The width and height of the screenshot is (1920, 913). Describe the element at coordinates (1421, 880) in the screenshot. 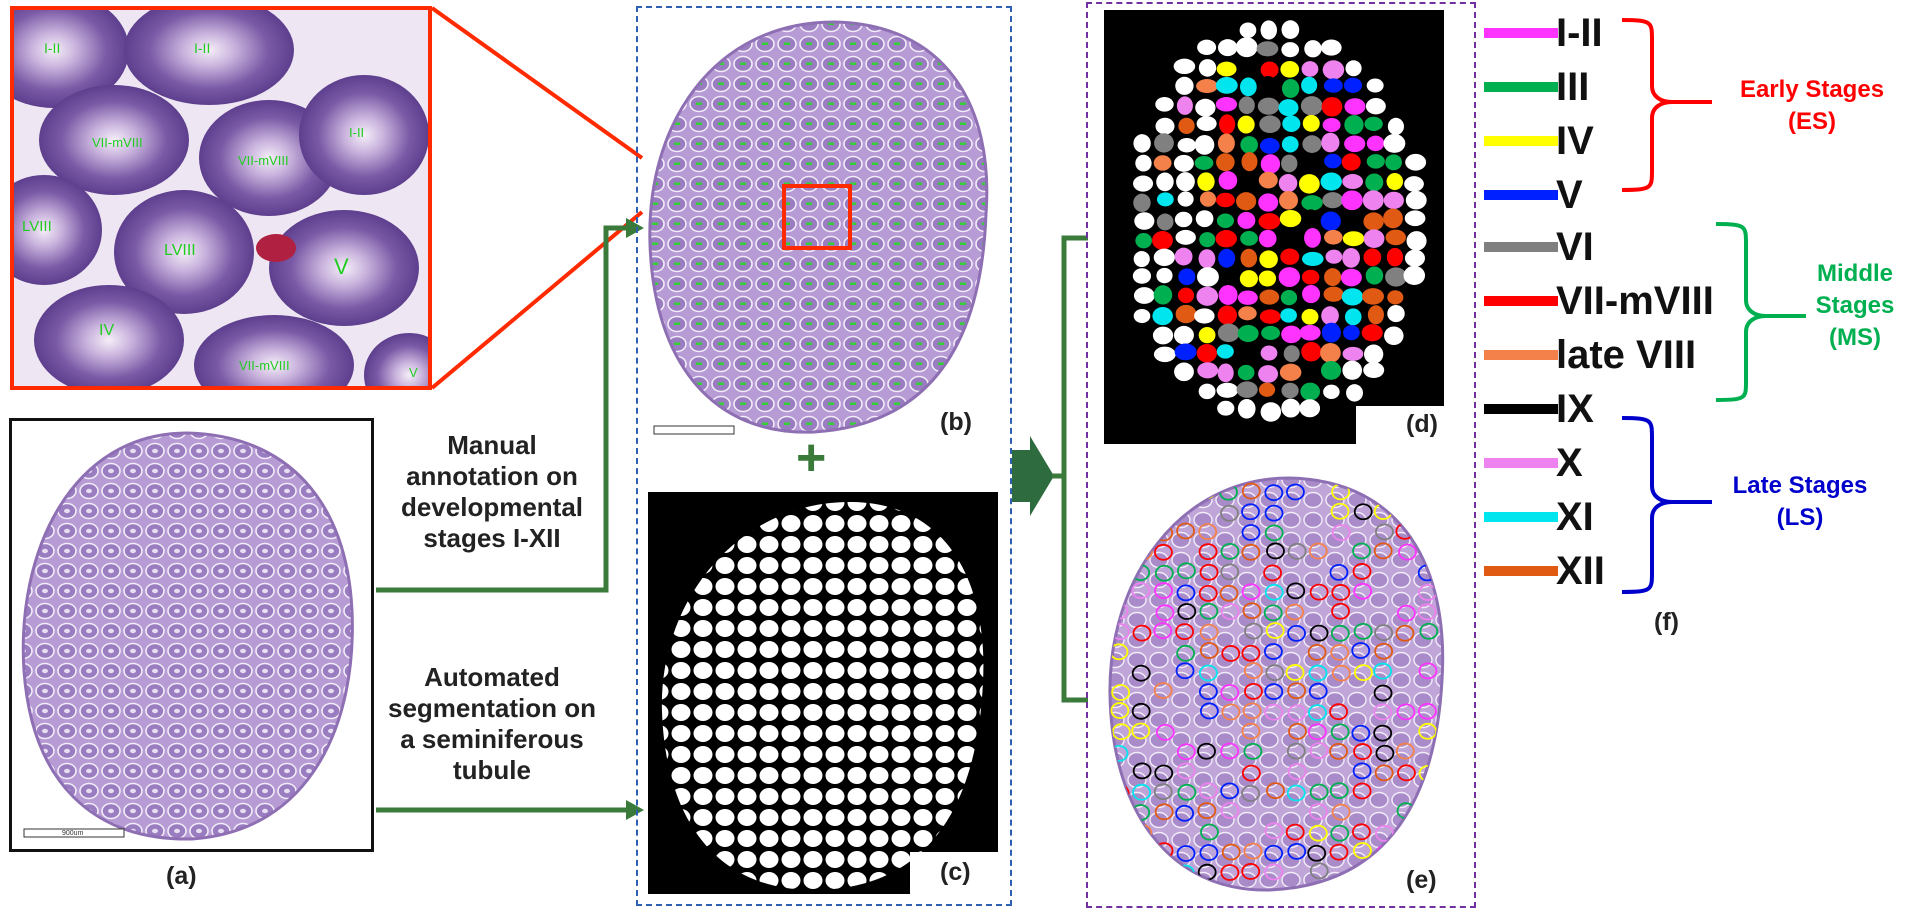

I see `panel-label-e: (e)` at that location.